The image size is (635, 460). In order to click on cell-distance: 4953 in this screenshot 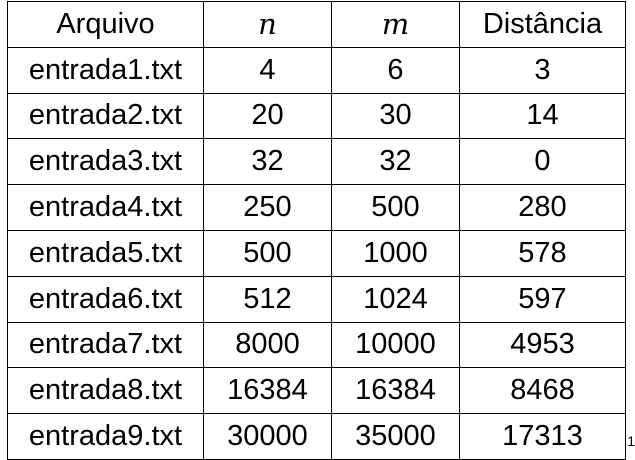, I will do `click(542, 345)`.